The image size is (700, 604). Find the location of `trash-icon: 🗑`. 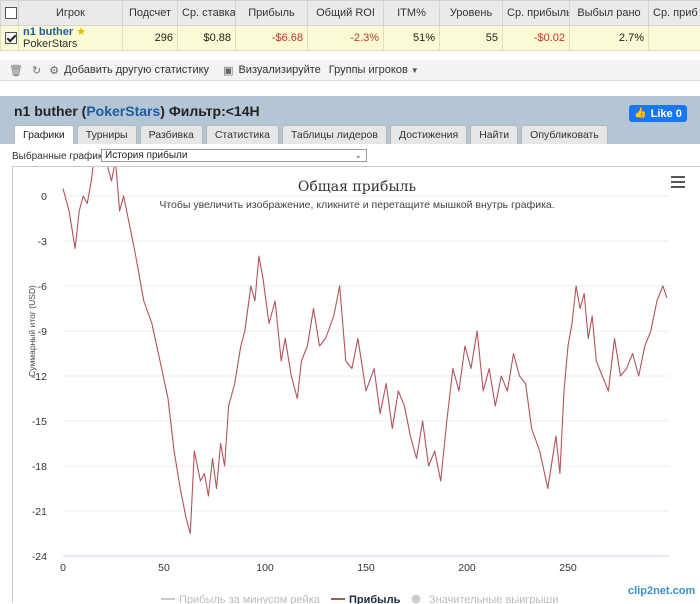

trash-icon: 🗑 is located at coordinates (16, 70).